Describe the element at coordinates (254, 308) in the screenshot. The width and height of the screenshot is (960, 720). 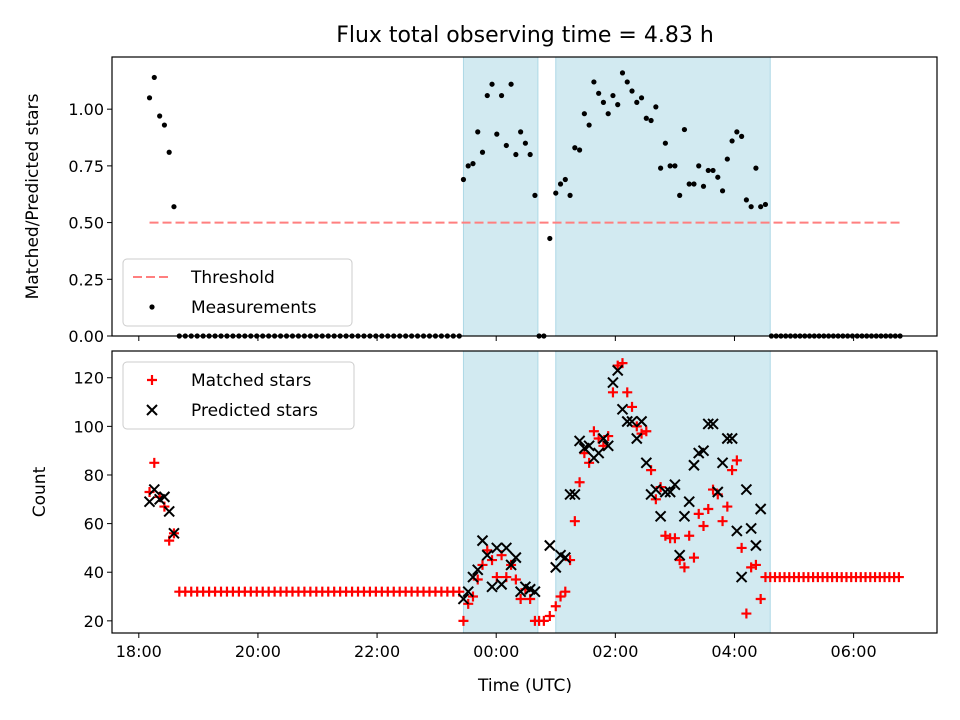
I see `legend-label: Measurements` at that location.